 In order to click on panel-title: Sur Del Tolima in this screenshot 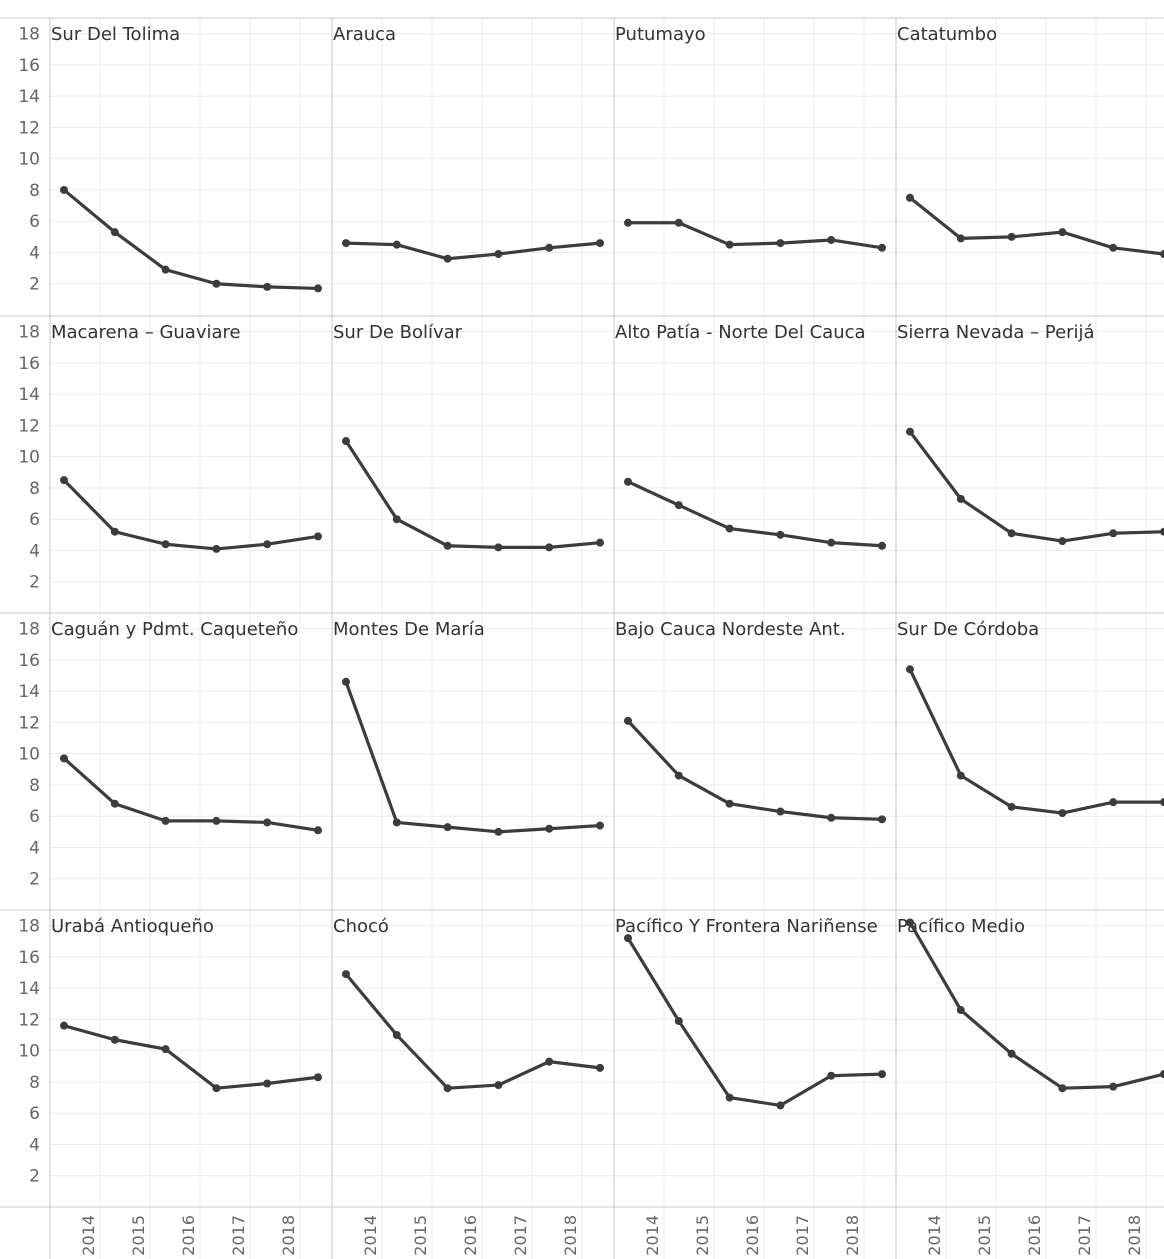, I will do `click(115, 34)`.